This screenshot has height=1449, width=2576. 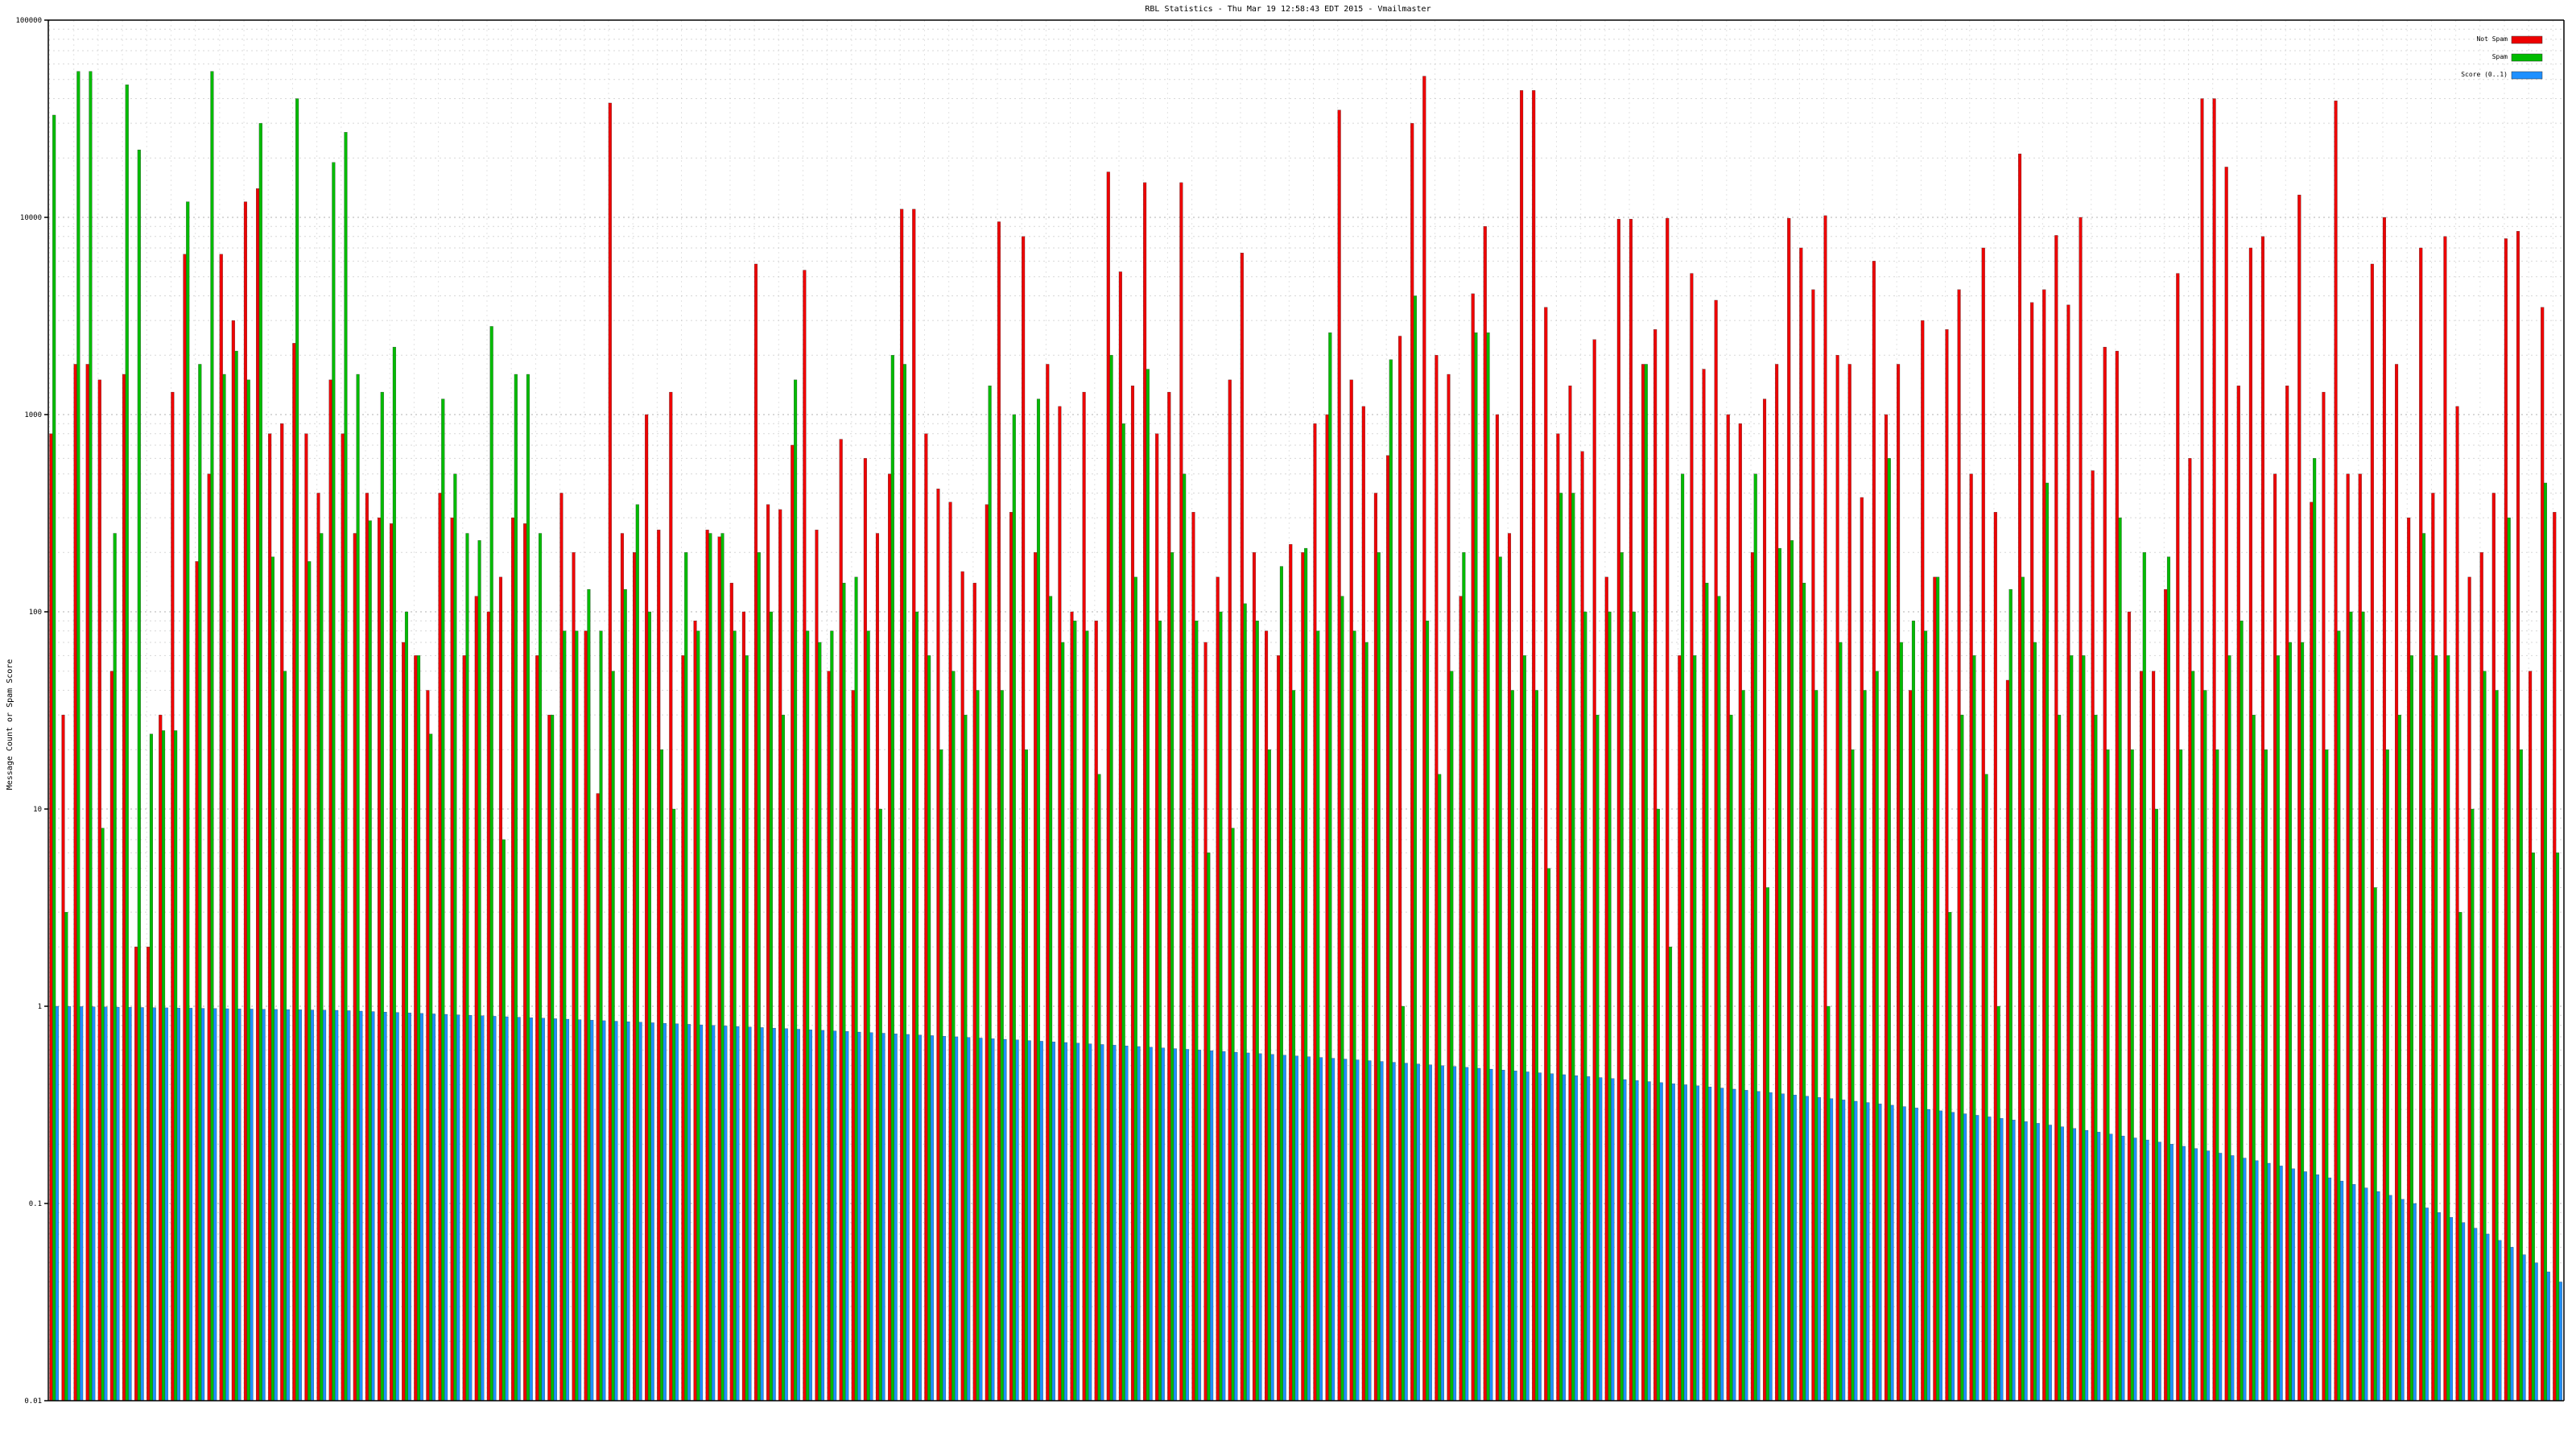 What do you see at coordinates (37, 810) in the screenshot?
I see `y-tick-label: 10` at bounding box center [37, 810].